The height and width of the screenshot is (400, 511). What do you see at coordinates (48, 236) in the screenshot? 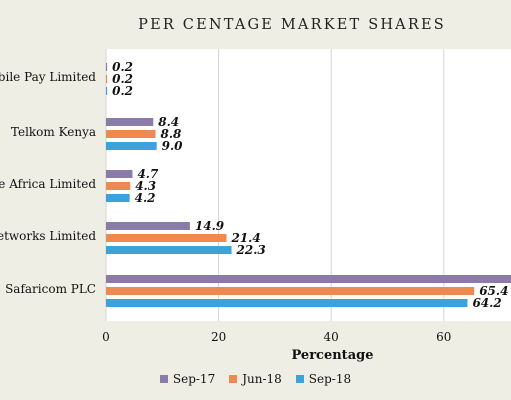
I see `category-label: Networks Limited` at bounding box center [48, 236].